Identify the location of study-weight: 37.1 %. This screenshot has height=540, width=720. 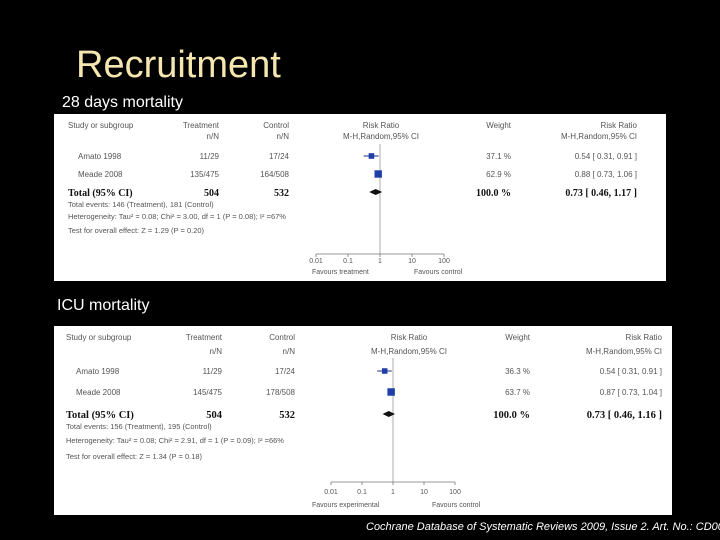
(498, 156).